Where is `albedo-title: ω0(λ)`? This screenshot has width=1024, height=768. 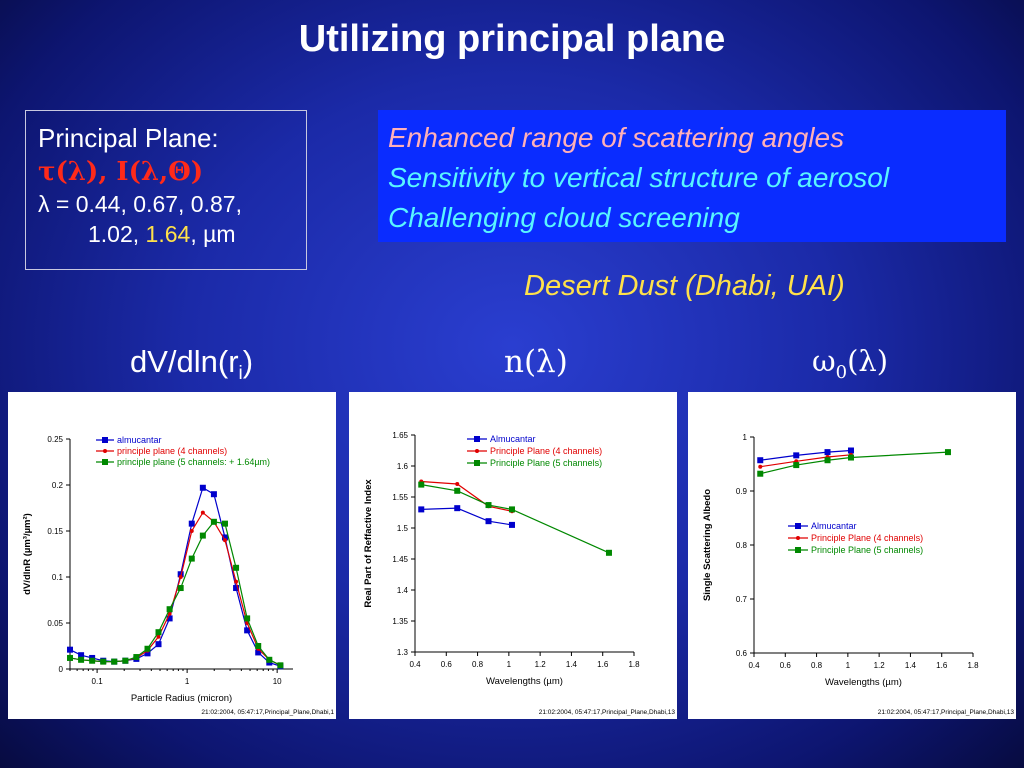 albedo-title: ω0(λ) is located at coordinates (850, 363).